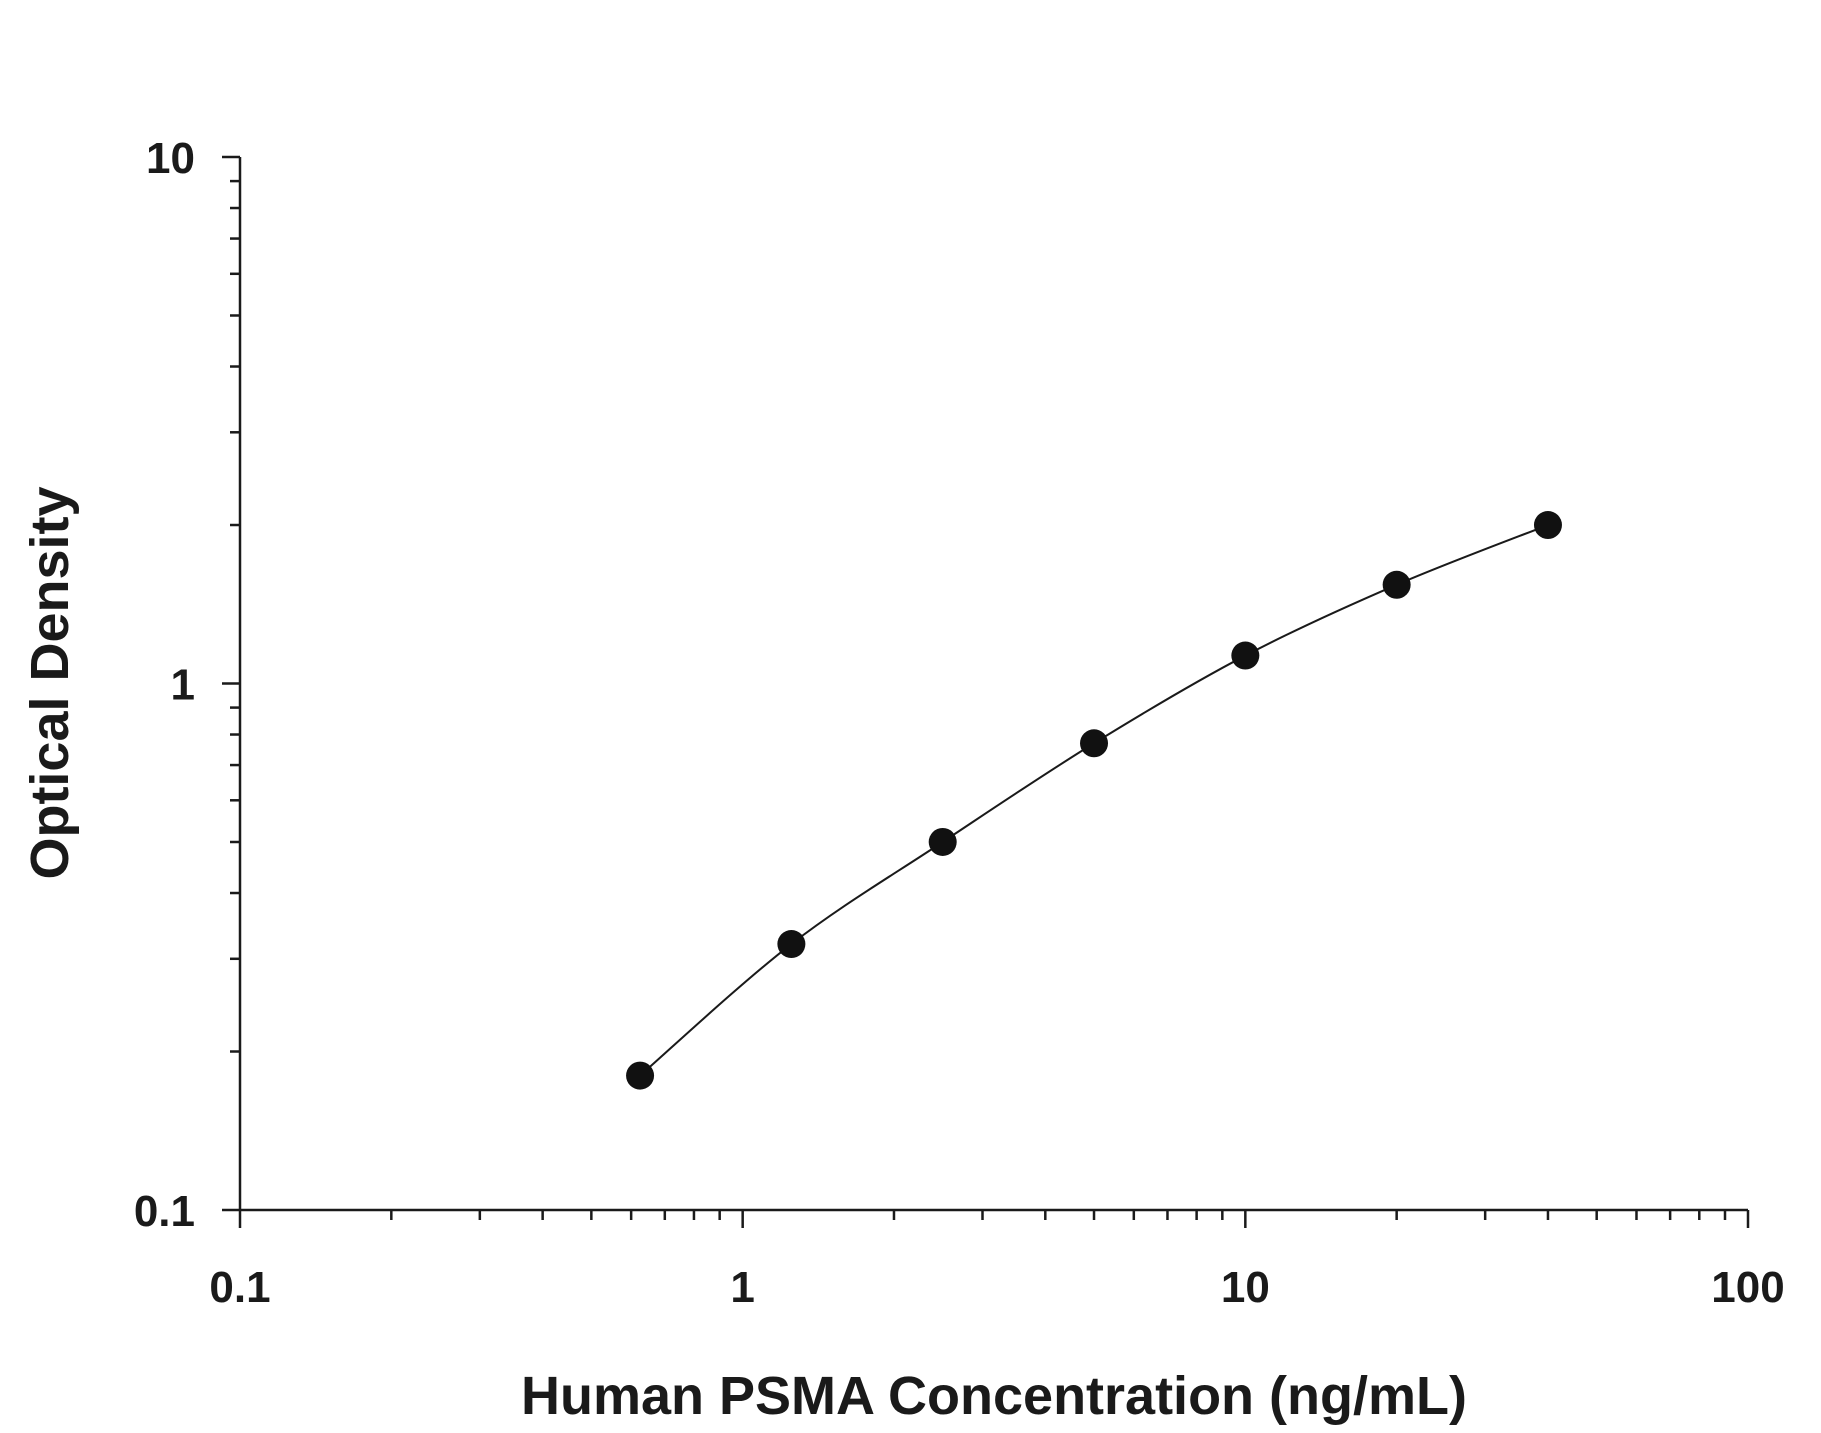  What do you see at coordinates (742, 1287) in the screenshot?
I see `x-tick-label: 1` at bounding box center [742, 1287].